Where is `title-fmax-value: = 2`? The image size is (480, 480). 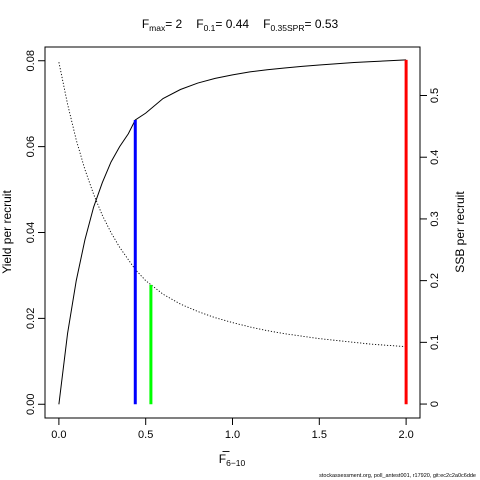 title-fmax-value: = 2 is located at coordinates (173, 24).